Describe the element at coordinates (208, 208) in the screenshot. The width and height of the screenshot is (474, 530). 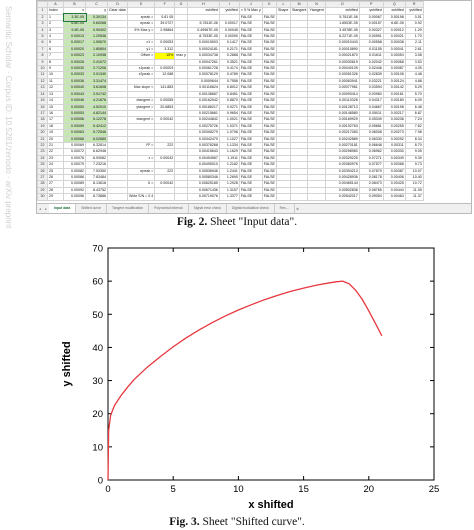
I see `sheet-tab: Signal error check` at that location.